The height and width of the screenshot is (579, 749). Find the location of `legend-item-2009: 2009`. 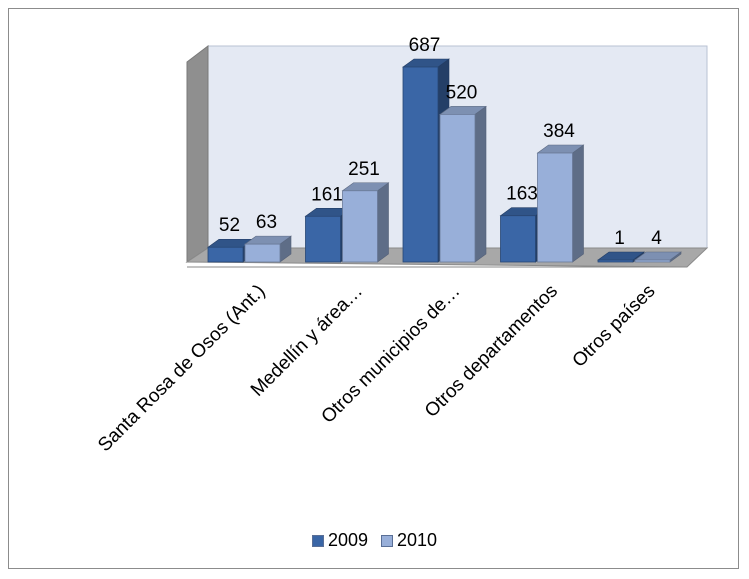

legend-item-2009: 2009 is located at coordinates (339, 540).